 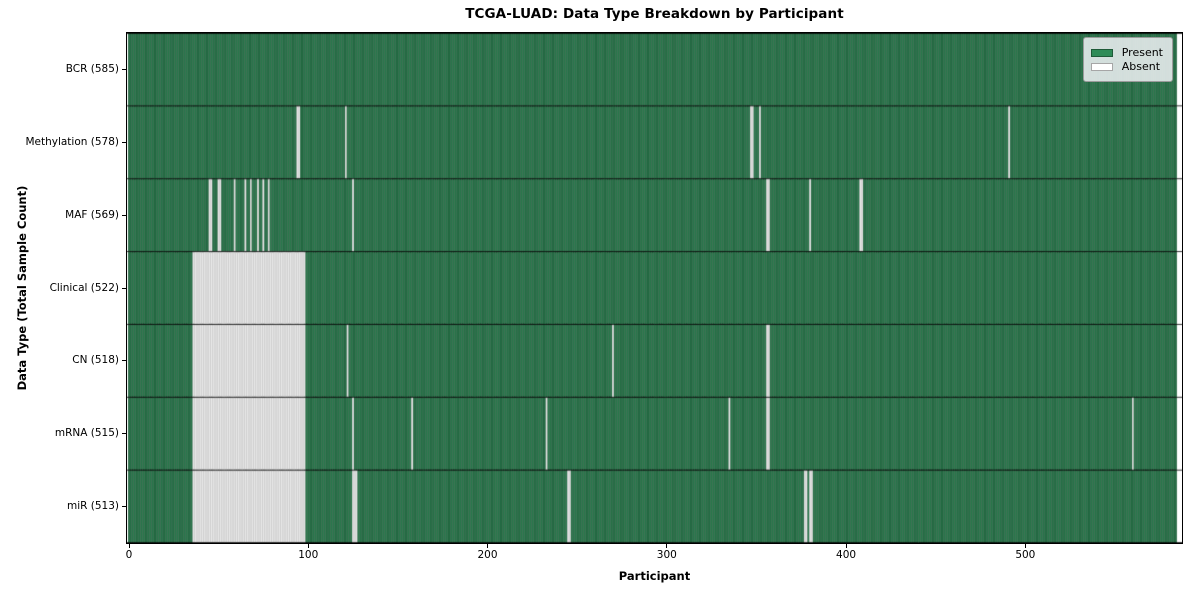 I want to click on y-tick-label: miR (513), so click(x=92, y=506).